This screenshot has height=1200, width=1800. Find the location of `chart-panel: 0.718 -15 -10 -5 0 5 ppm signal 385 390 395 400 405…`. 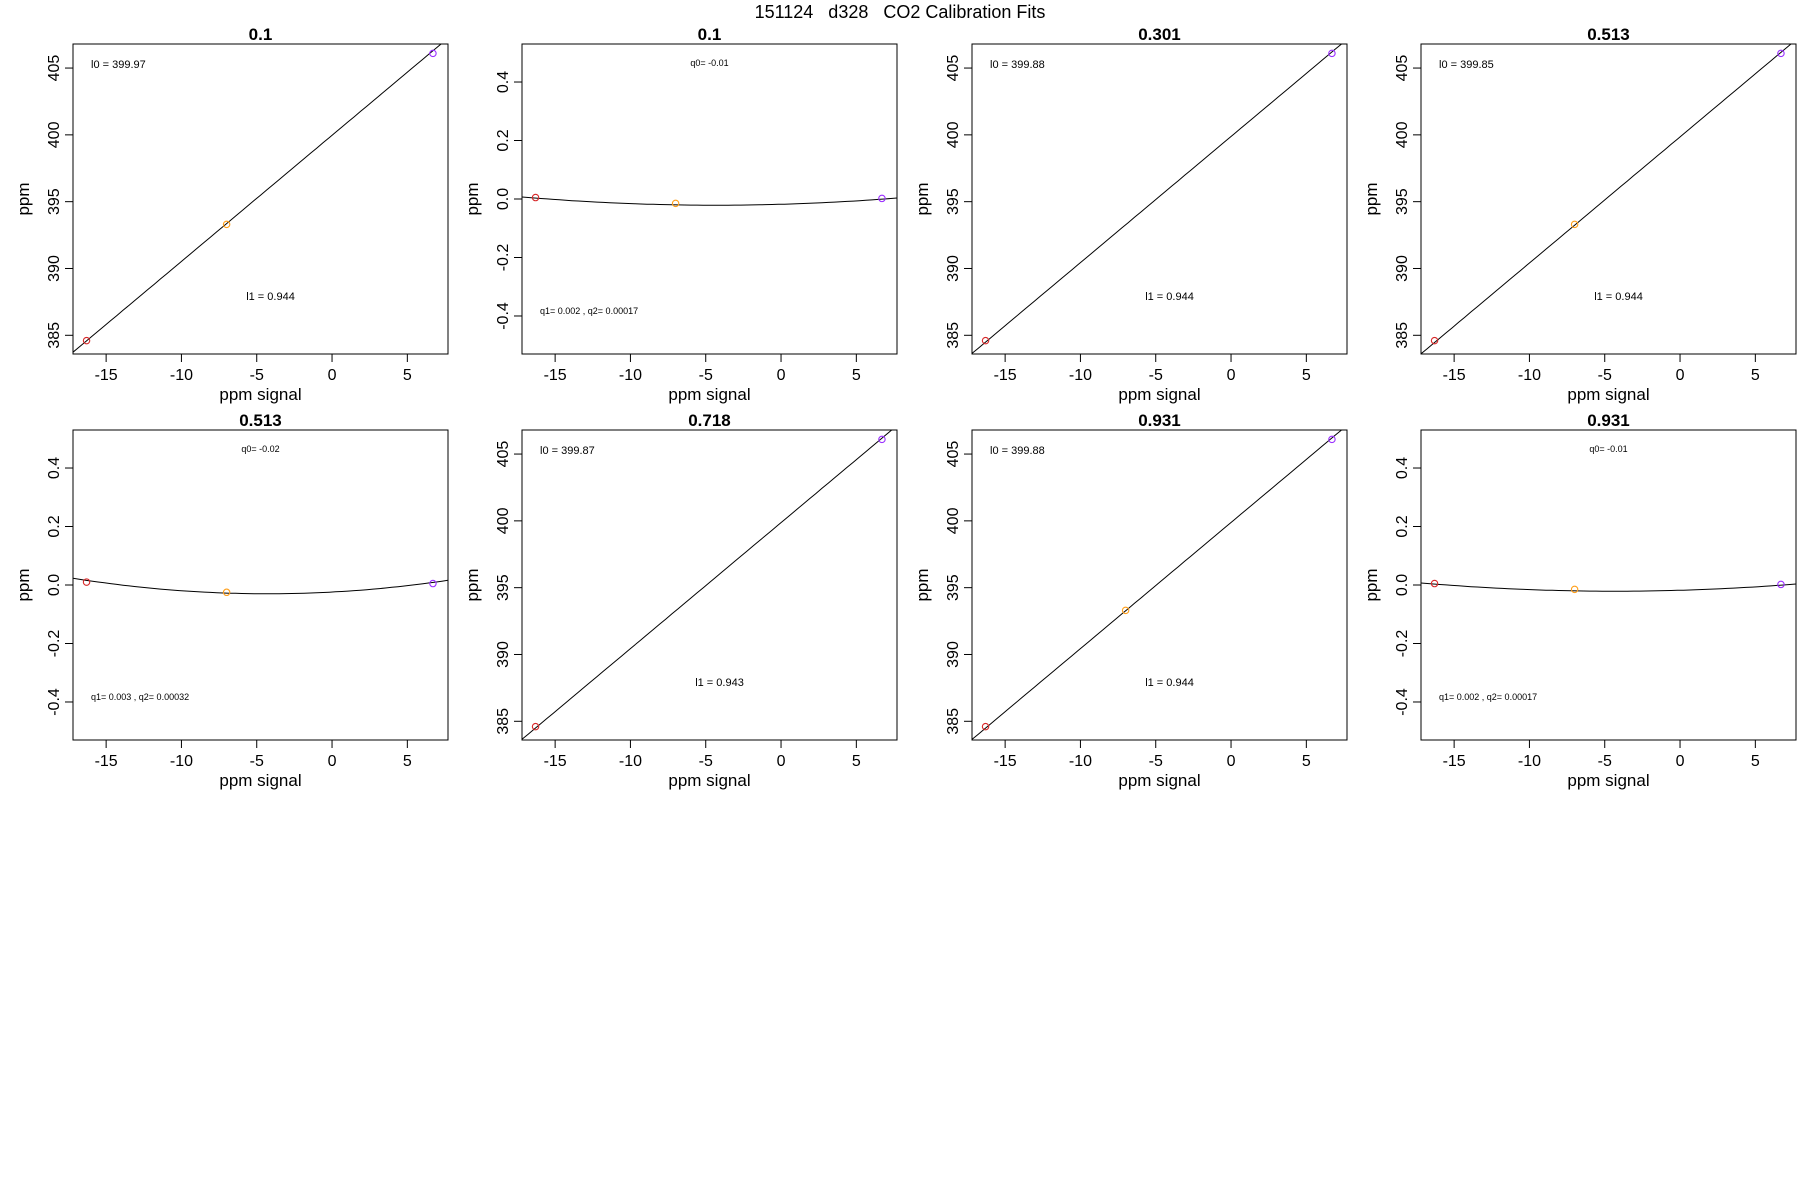

chart-panel: 0.718 -15 -10 -5 0 5 ppm signal 385 390 395 400 405… is located at coordinates (680, 600).